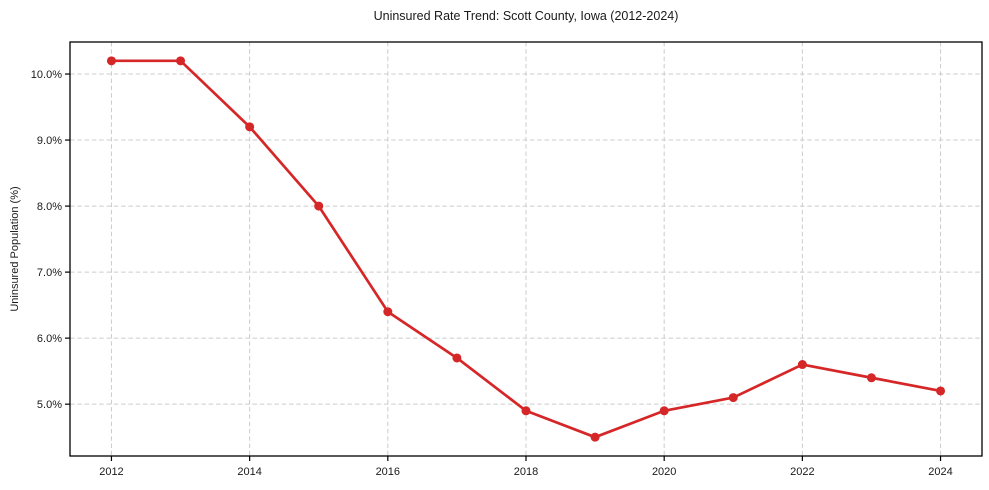  Describe the element at coordinates (941, 391) in the screenshot. I see `data-point-2024` at that location.